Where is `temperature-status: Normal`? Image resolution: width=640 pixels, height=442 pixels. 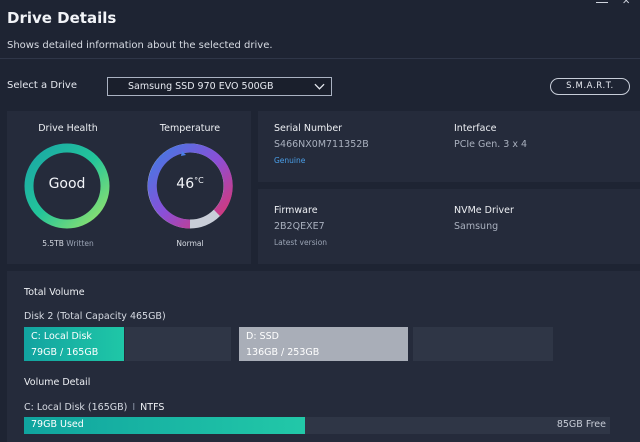 temperature-status: Normal is located at coordinates (190, 243).